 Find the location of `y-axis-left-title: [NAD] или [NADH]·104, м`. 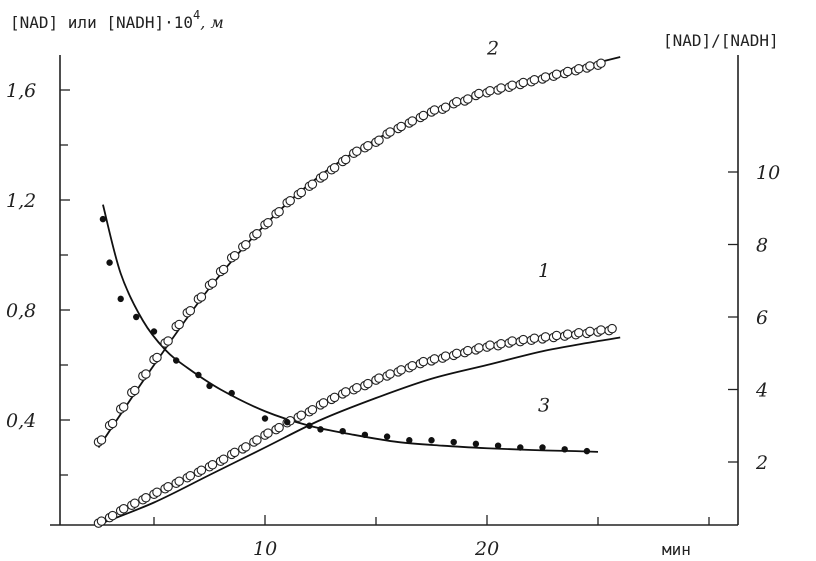

y-axis-left-title: [NAD] или [NADH]·104, м is located at coordinates (117, 20).